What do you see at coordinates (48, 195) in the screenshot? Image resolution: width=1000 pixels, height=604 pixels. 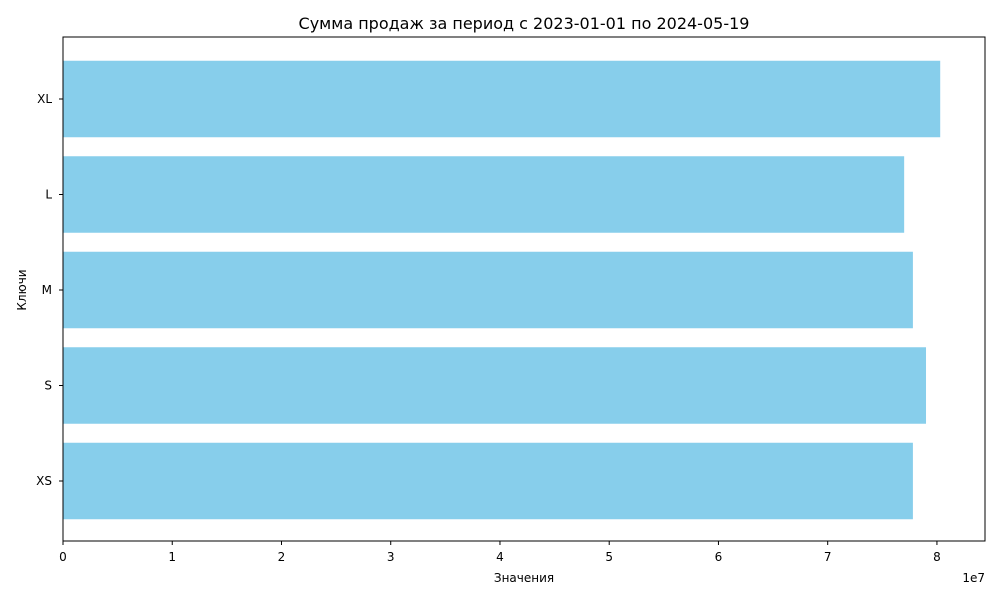 I see `y-tick-label-l: L` at bounding box center [48, 195].